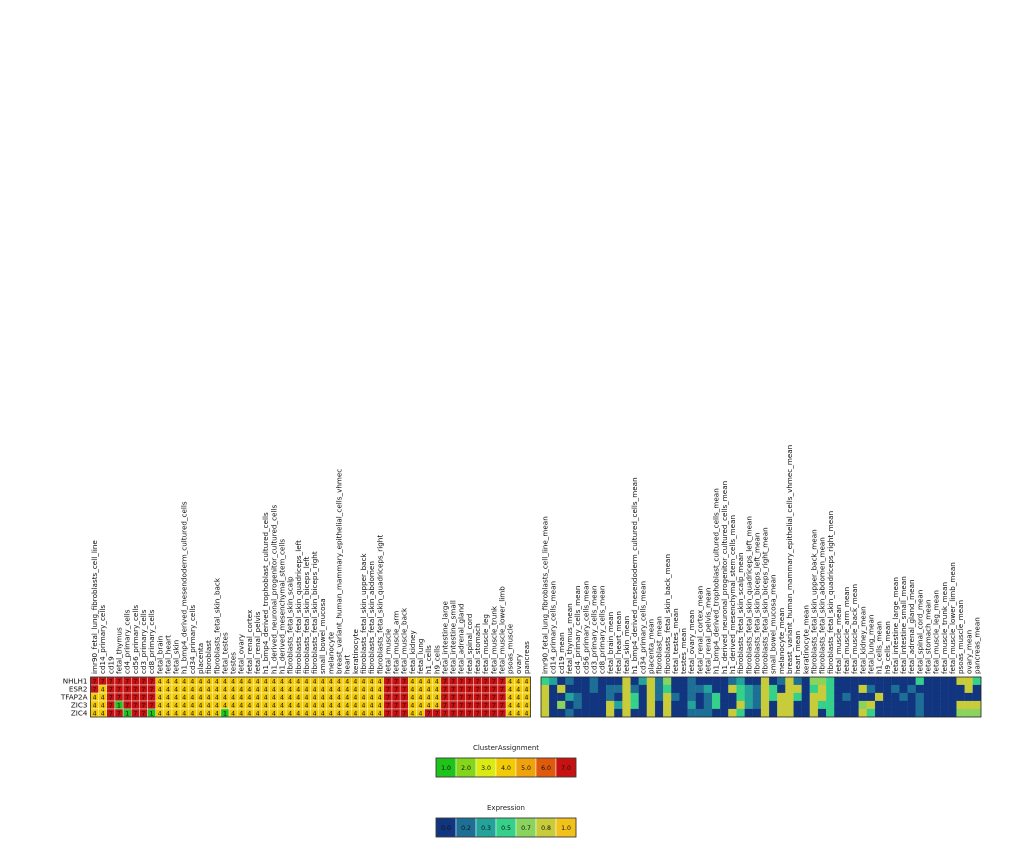 The image size is (1011, 858). I want to click on column-label: keratinocyte_mean, so click(805, 639).